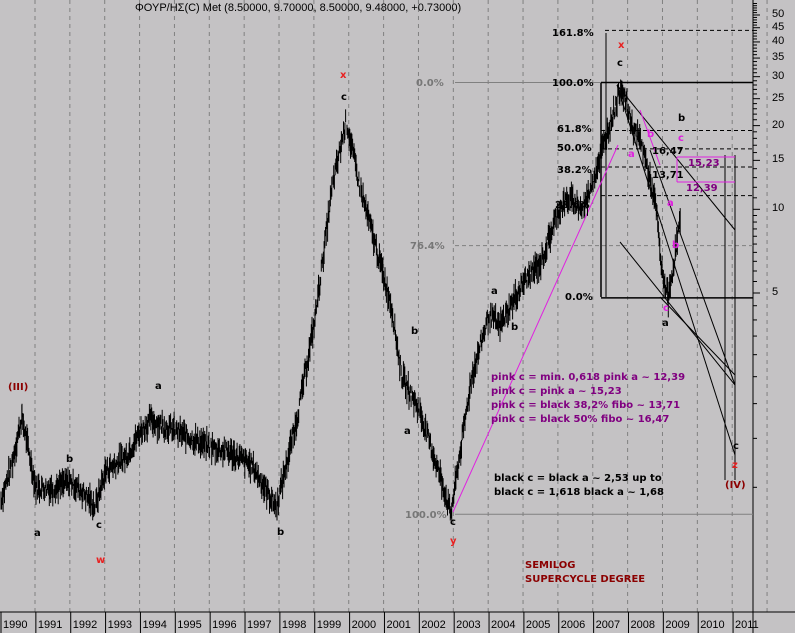 This screenshot has height=633, width=795. I want to click on x-tick-label: 2002, so click(433, 625).